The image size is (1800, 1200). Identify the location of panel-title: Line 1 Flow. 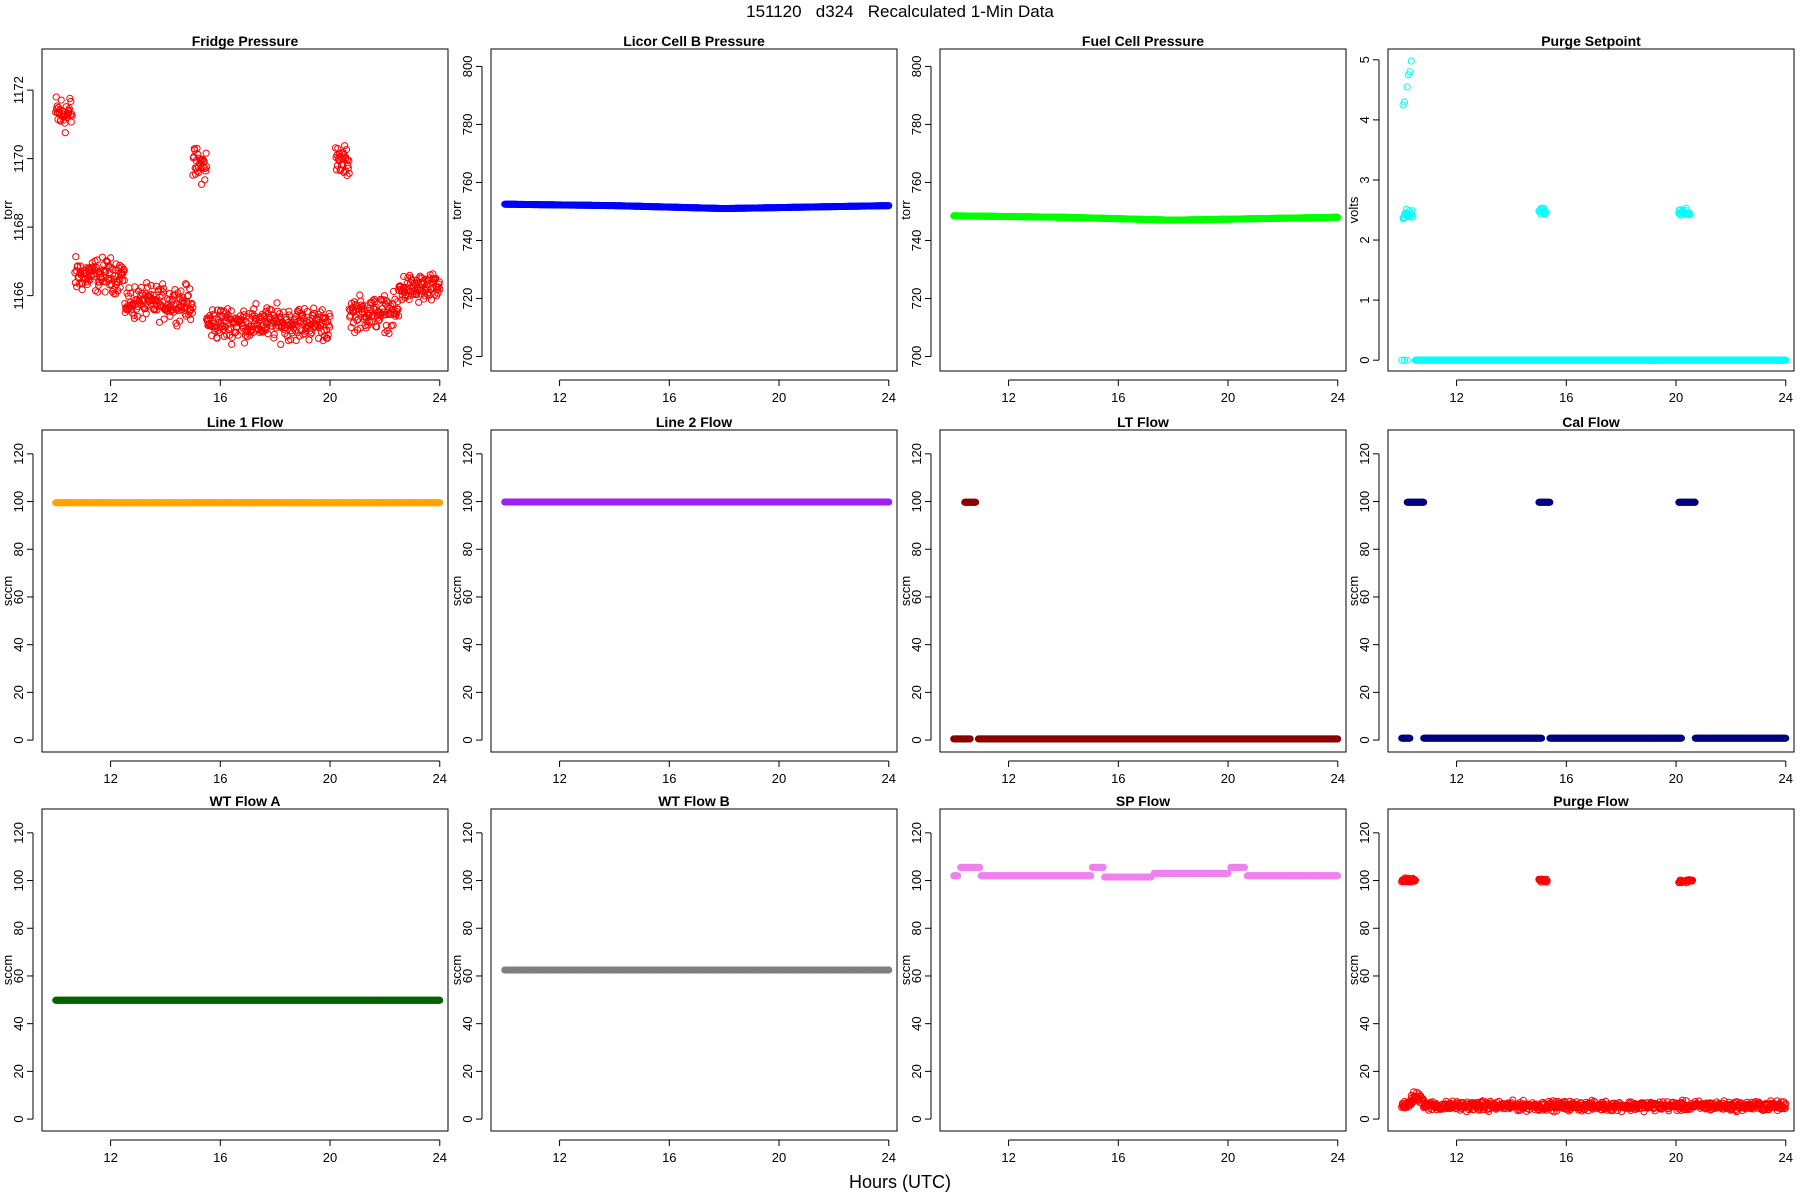
(245, 422).